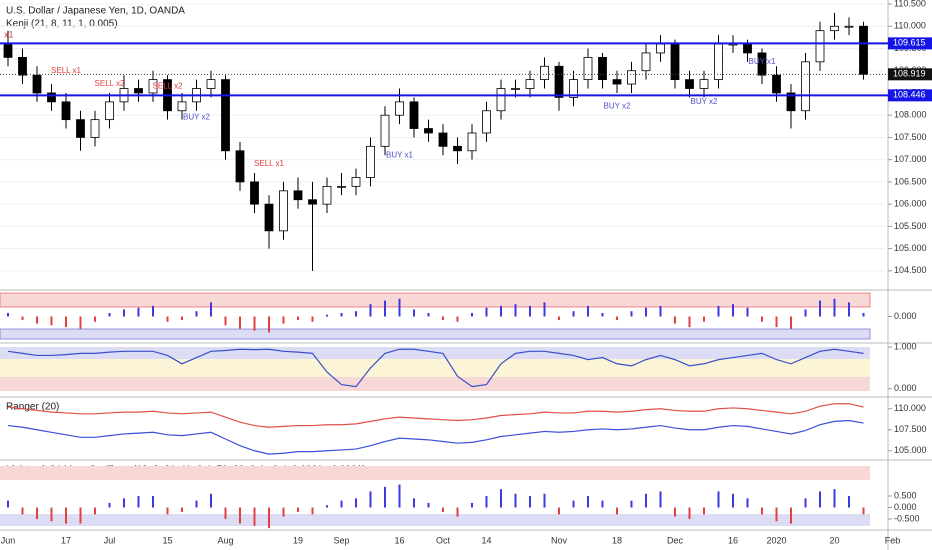 The image size is (932, 550). Describe the element at coordinates (905, 495) in the screenshot. I see `y-tick-label: 0.500` at that location.